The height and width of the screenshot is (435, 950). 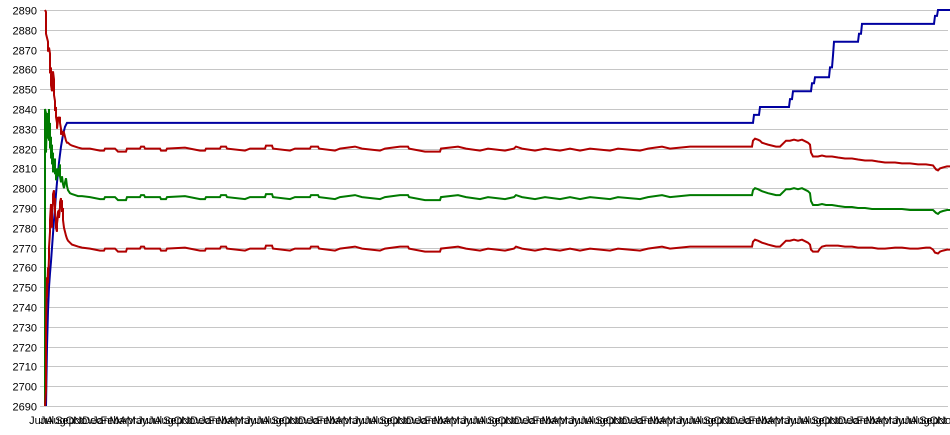 I want to click on y-axis-tick-label: 2740, so click(x=25, y=309).